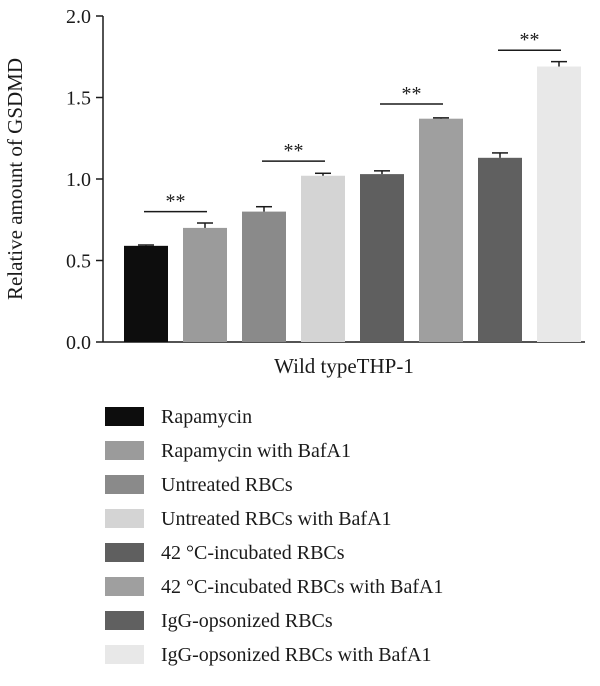 This screenshot has width=600, height=686. What do you see at coordinates (344, 366) in the screenshot?
I see `x-axis-label: Wild typeTHP-1` at bounding box center [344, 366].